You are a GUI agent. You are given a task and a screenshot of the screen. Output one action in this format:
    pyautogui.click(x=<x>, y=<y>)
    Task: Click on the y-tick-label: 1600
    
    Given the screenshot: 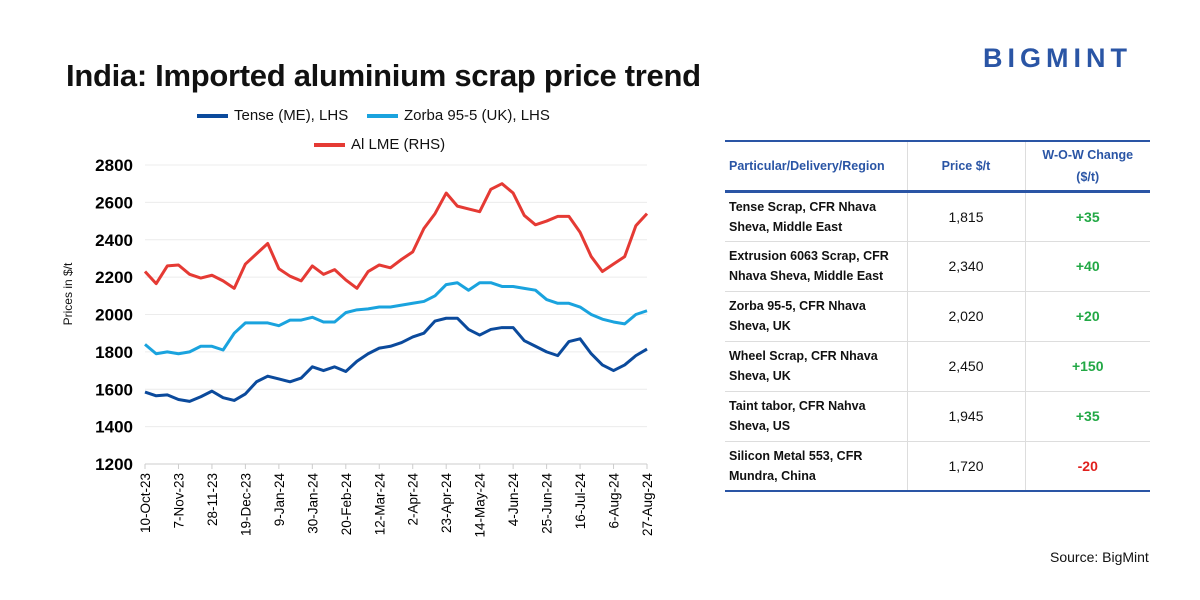 What is the action you would take?
    pyautogui.click(x=114, y=389)
    